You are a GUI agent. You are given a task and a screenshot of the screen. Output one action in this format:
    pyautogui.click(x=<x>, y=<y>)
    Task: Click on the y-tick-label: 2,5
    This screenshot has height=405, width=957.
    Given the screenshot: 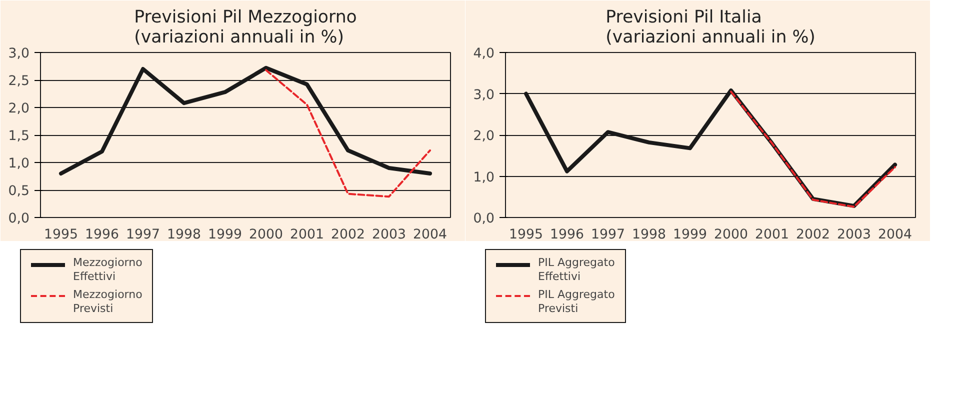 What is the action you would take?
    pyautogui.click(x=19, y=81)
    